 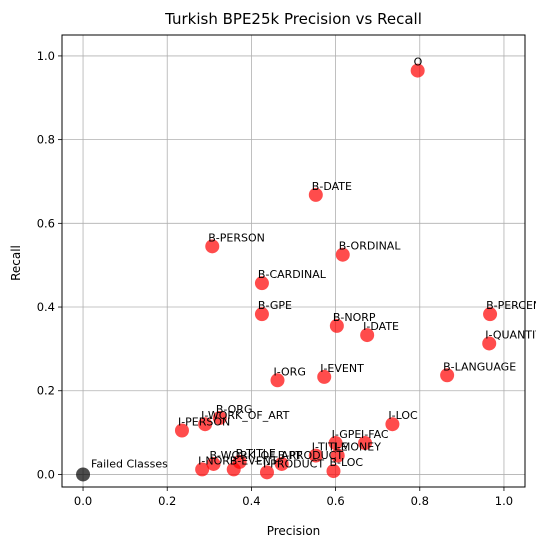 I want to click on data-point-label: B-GPE, so click(x=275, y=305).